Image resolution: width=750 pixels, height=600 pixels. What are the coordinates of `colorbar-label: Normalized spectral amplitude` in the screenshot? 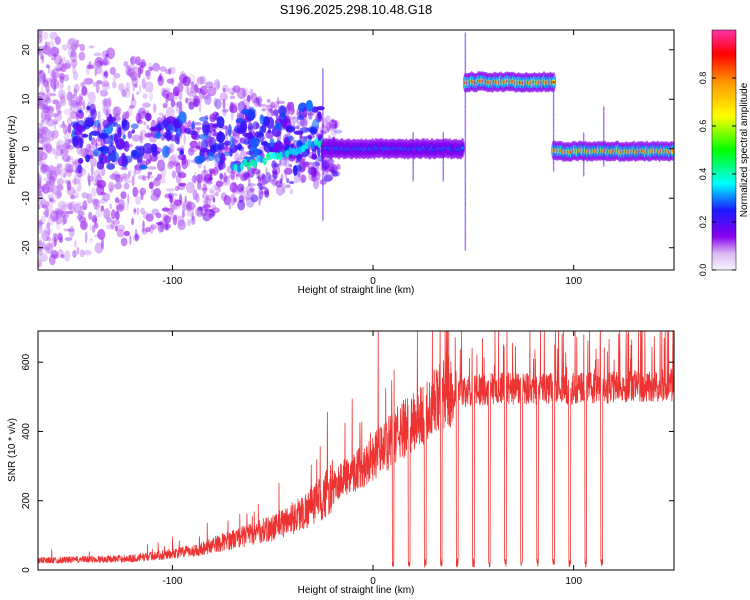 It's located at (744, 149).